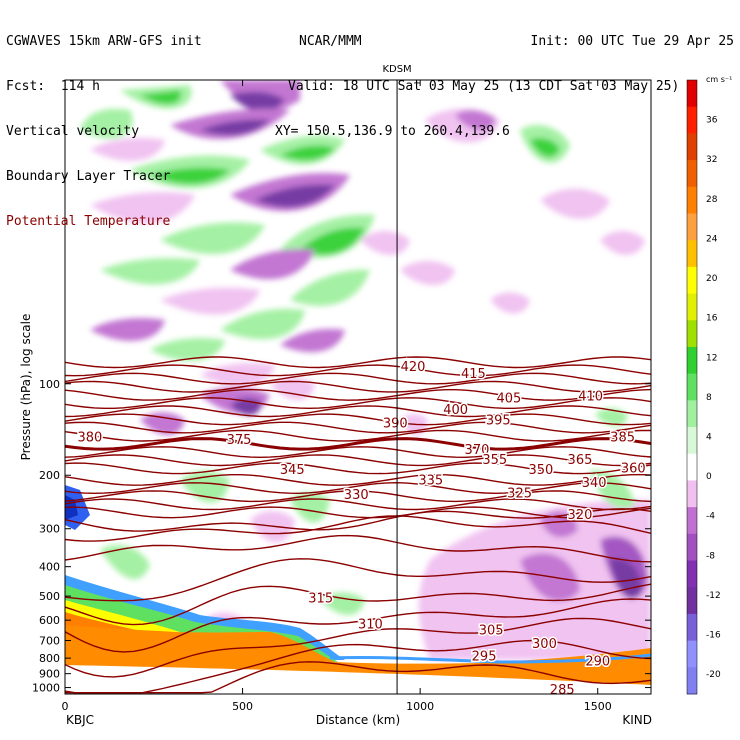  What do you see at coordinates (46, 688) in the screenshot?
I see `y-tick-label: 1000` at bounding box center [46, 688].